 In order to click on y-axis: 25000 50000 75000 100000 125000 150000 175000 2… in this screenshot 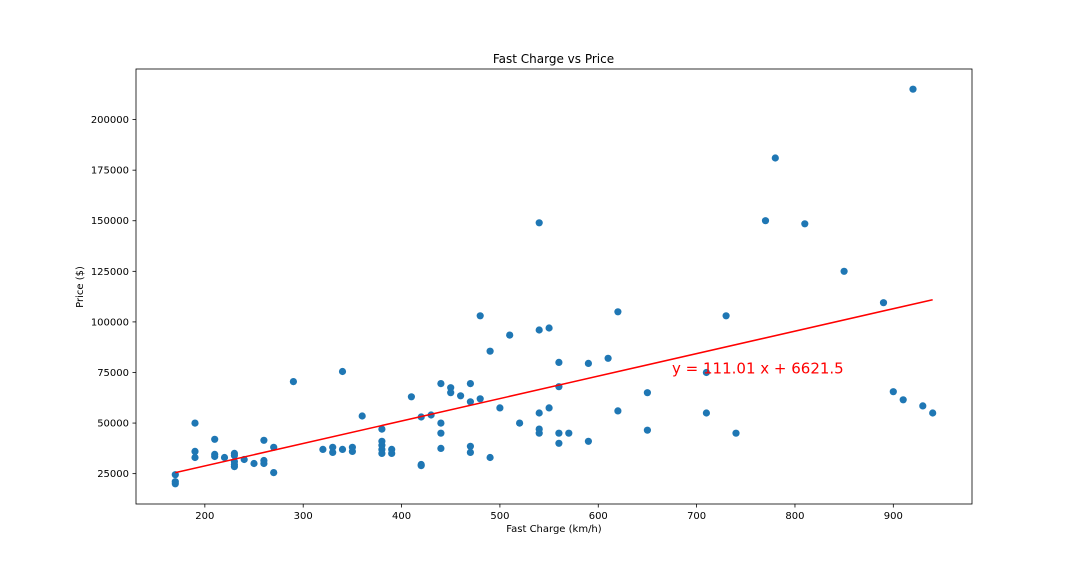, I will do `click(113, 297)`.